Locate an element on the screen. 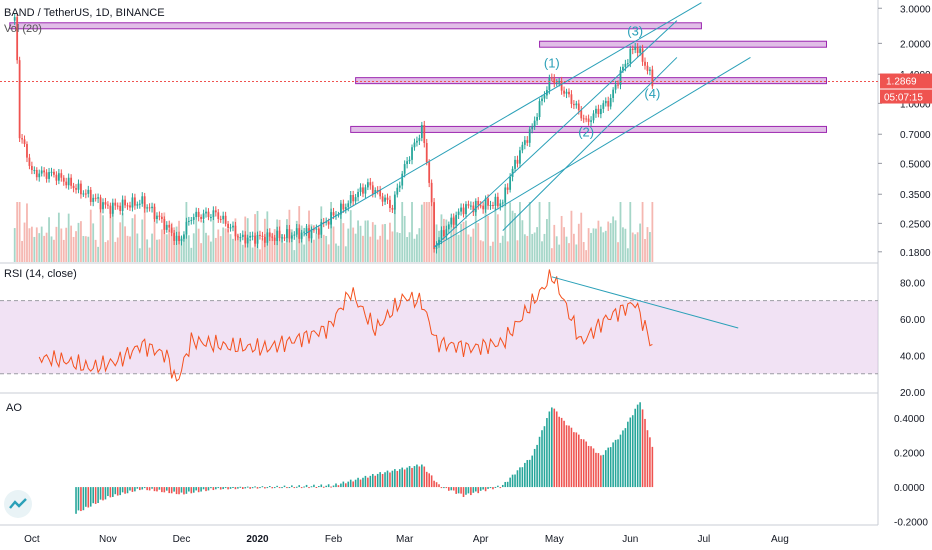 This screenshot has height=550, width=932. ao-title: AO is located at coordinates (14, 408).